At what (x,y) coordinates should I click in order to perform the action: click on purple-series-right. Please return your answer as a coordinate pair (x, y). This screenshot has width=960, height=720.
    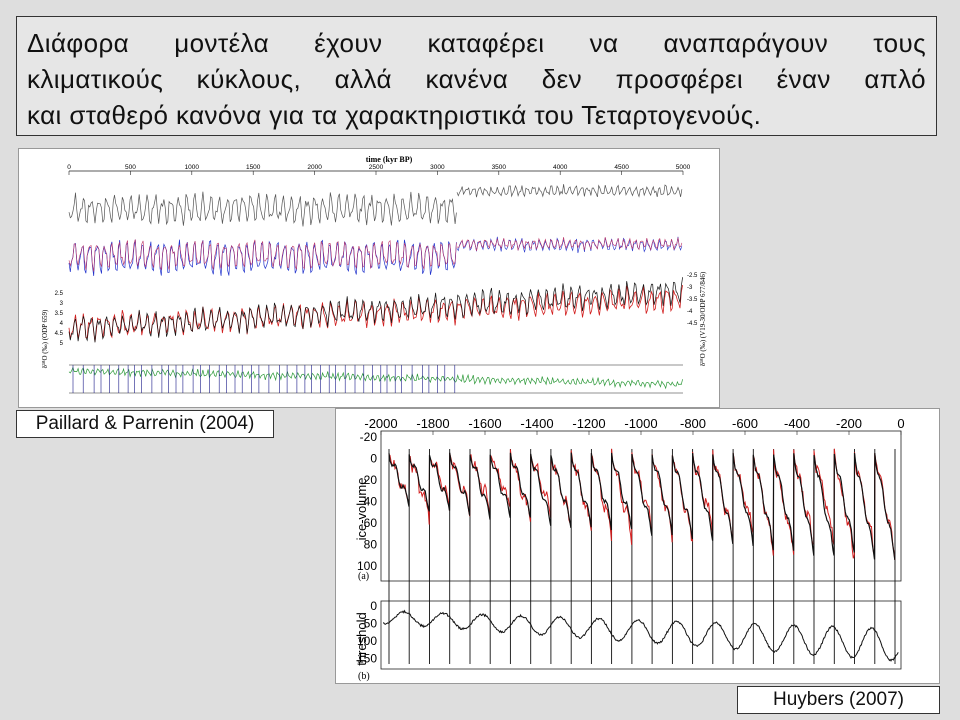
    Looking at the image, I should click on (569, 244).